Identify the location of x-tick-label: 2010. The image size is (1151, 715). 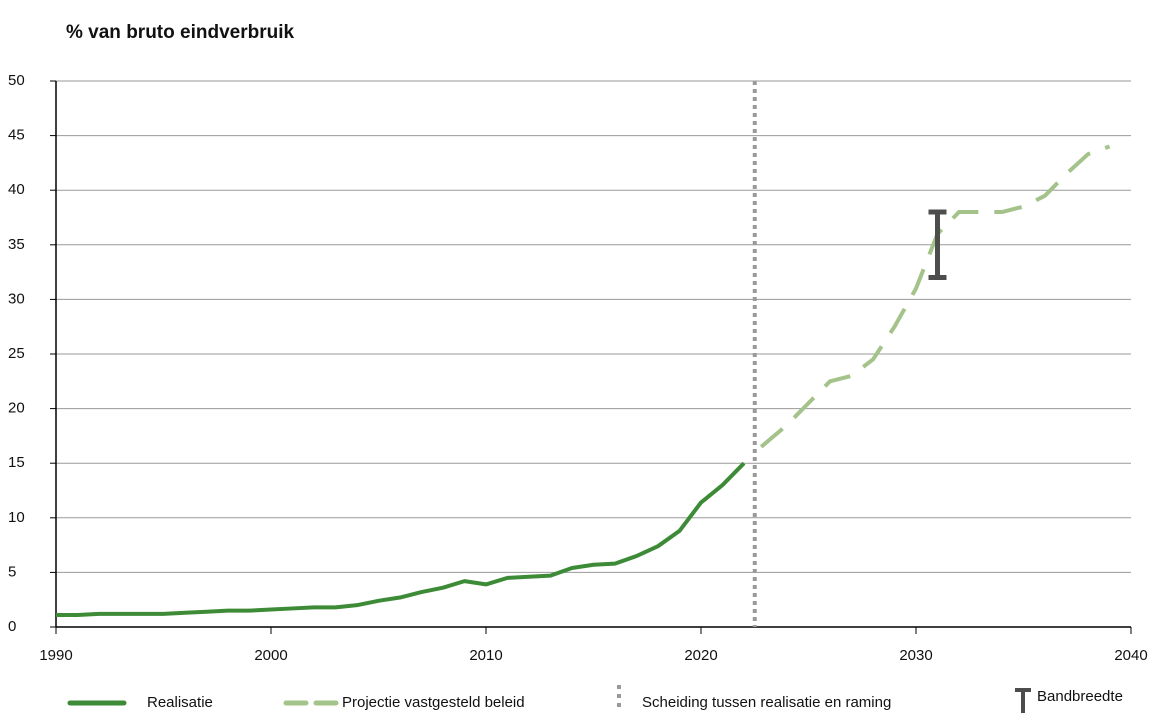
(485, 655).